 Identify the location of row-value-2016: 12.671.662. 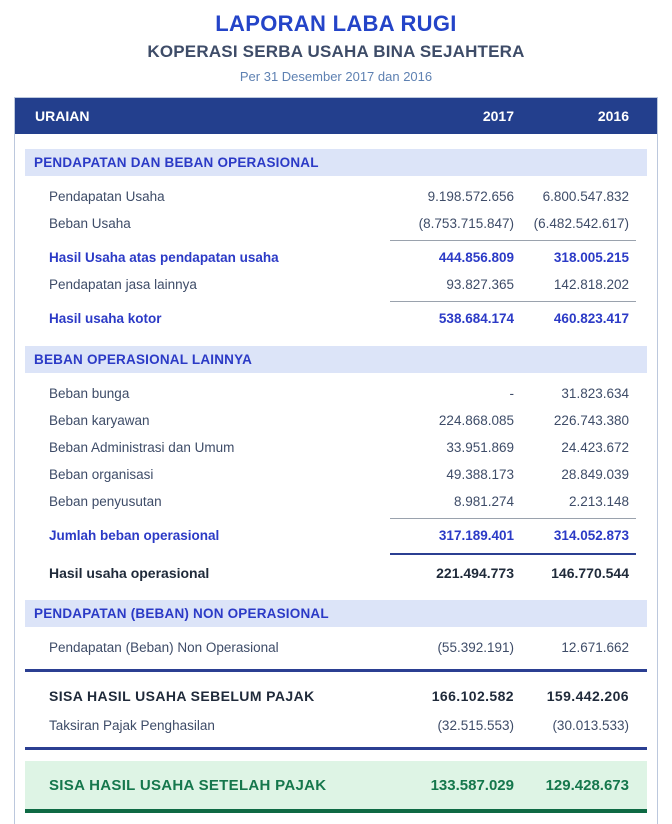
(595, 647).